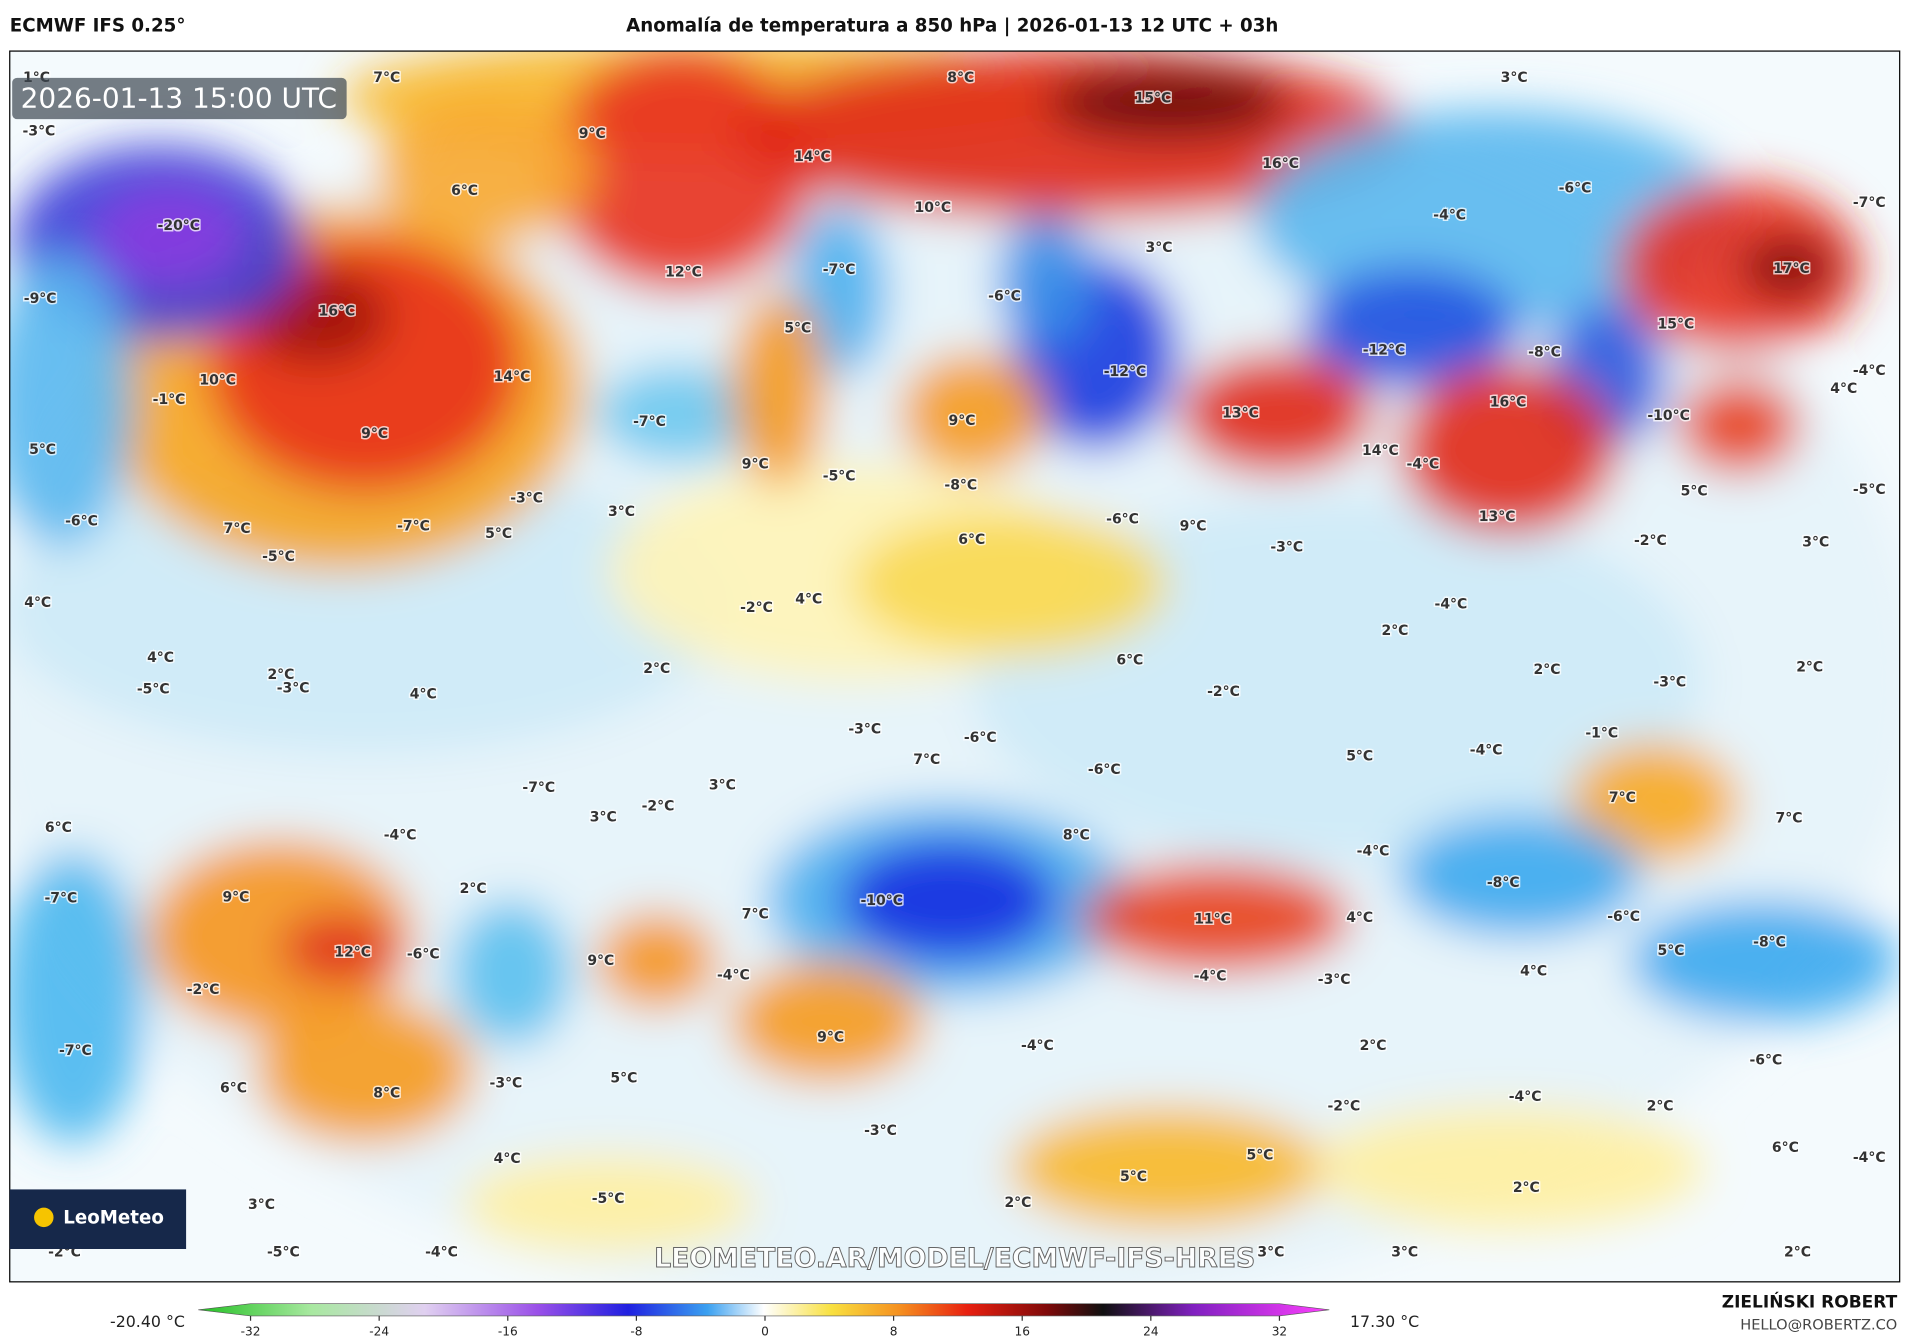 The image size is (1907, 1339). What do you see at coordinates (1240, 413) in the screenshot?
I see `temperature-label: 13°C` at bounding box center [1240, 413].